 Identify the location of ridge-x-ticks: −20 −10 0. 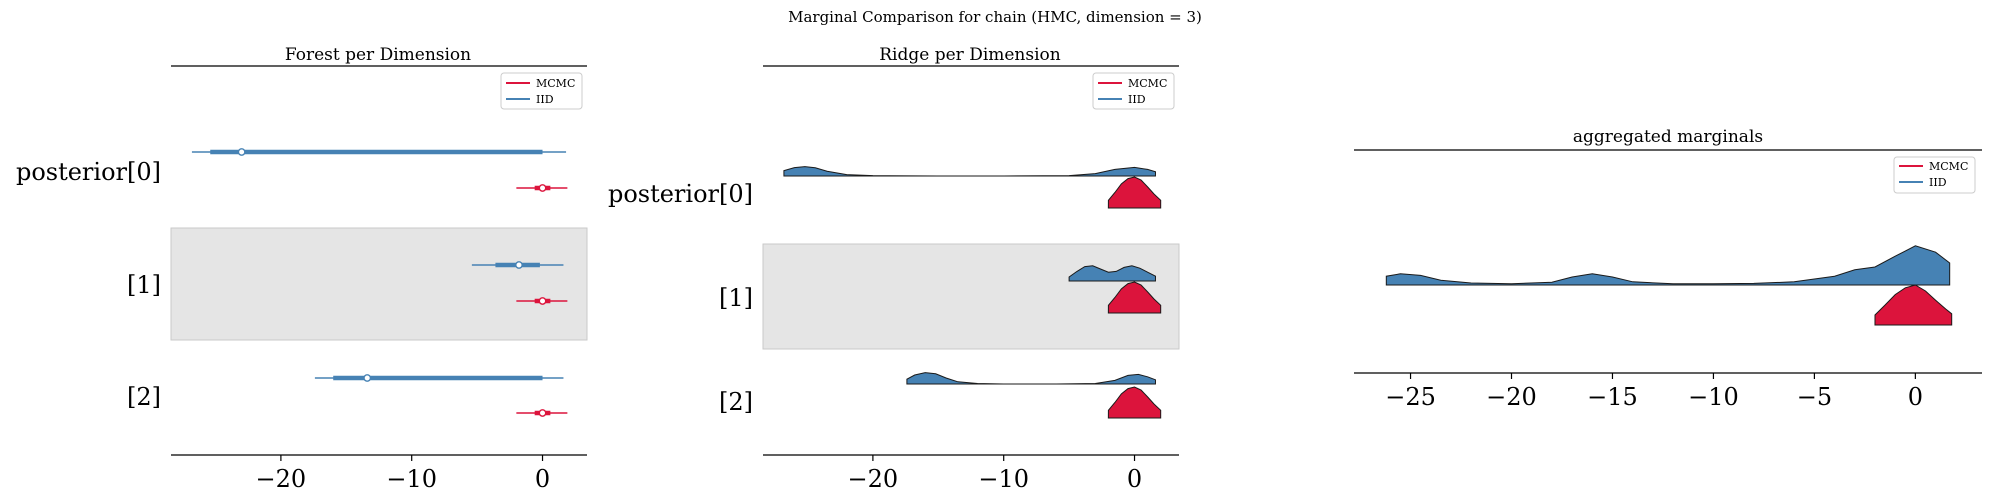
(995, 474).